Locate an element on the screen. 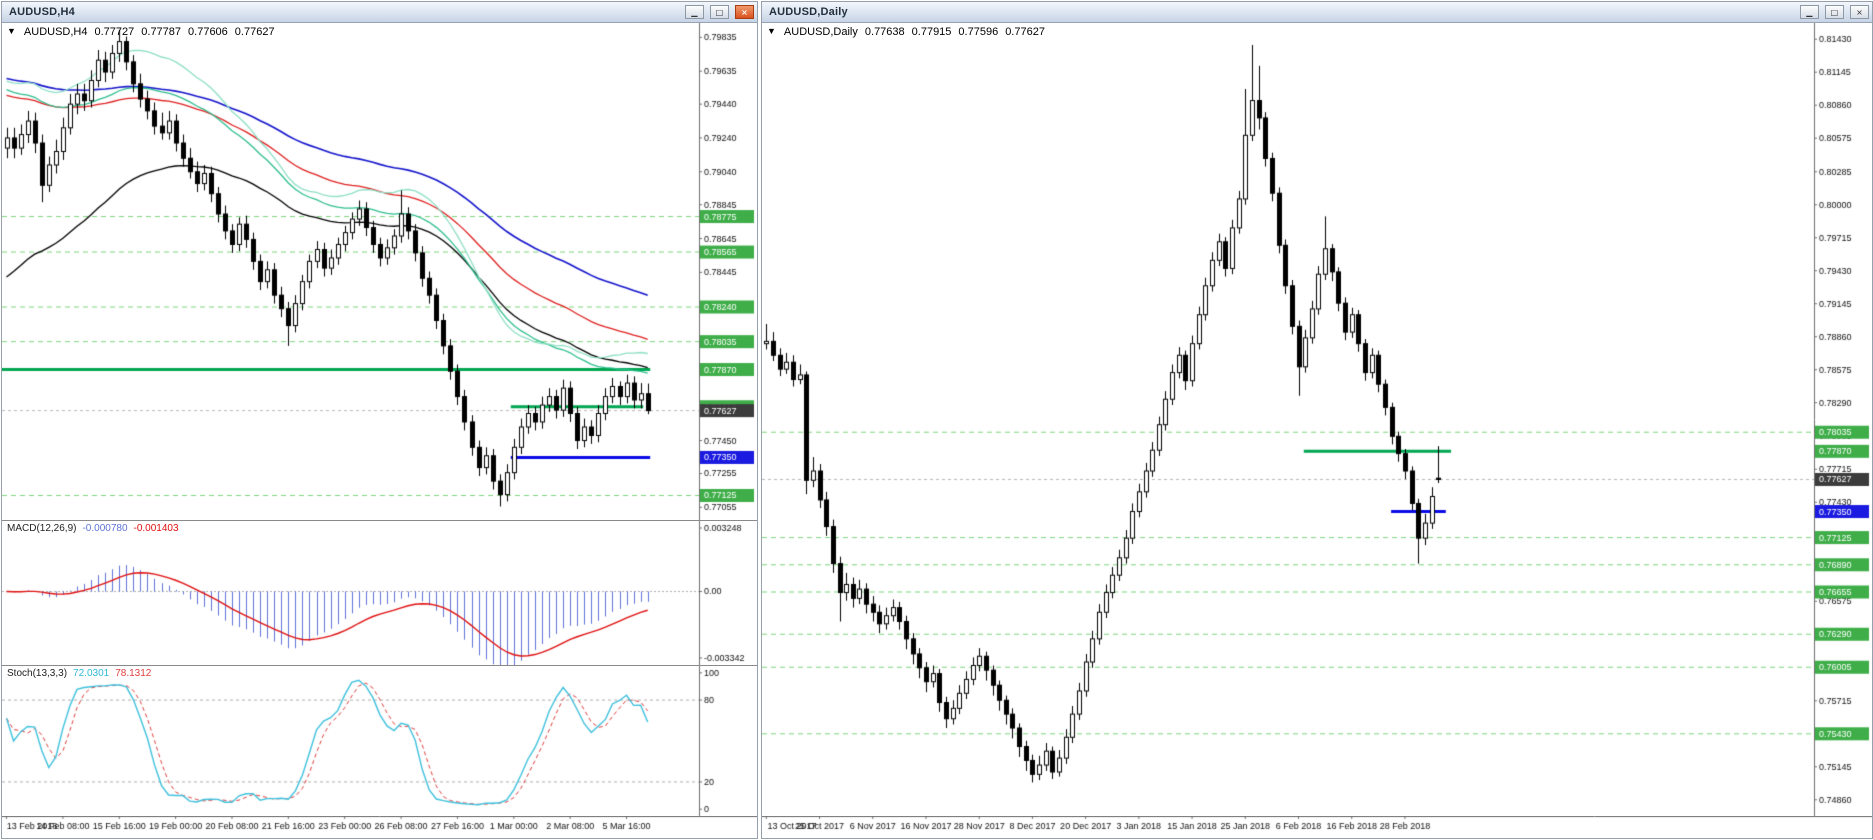  stochastic-indicator-canvas is located at coordinates (379, 741).